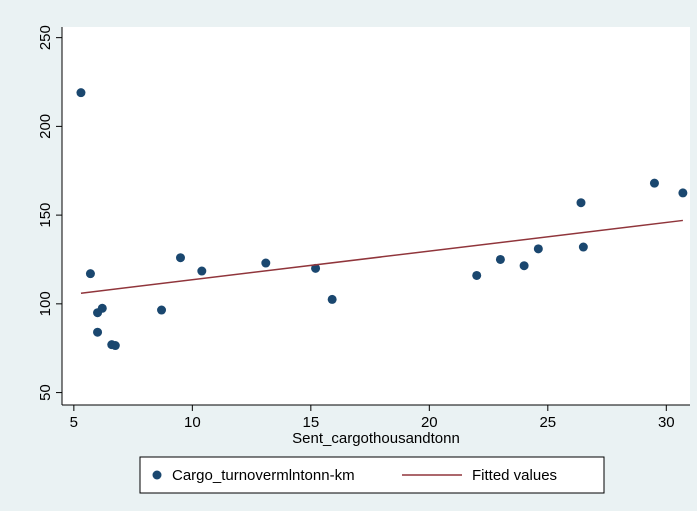 This screenshot has width=697, height=511. What do you see at coordinates (310, 422) in the screenshot?
I see `x-tick-label: 15` at bounding box center [310, 422].